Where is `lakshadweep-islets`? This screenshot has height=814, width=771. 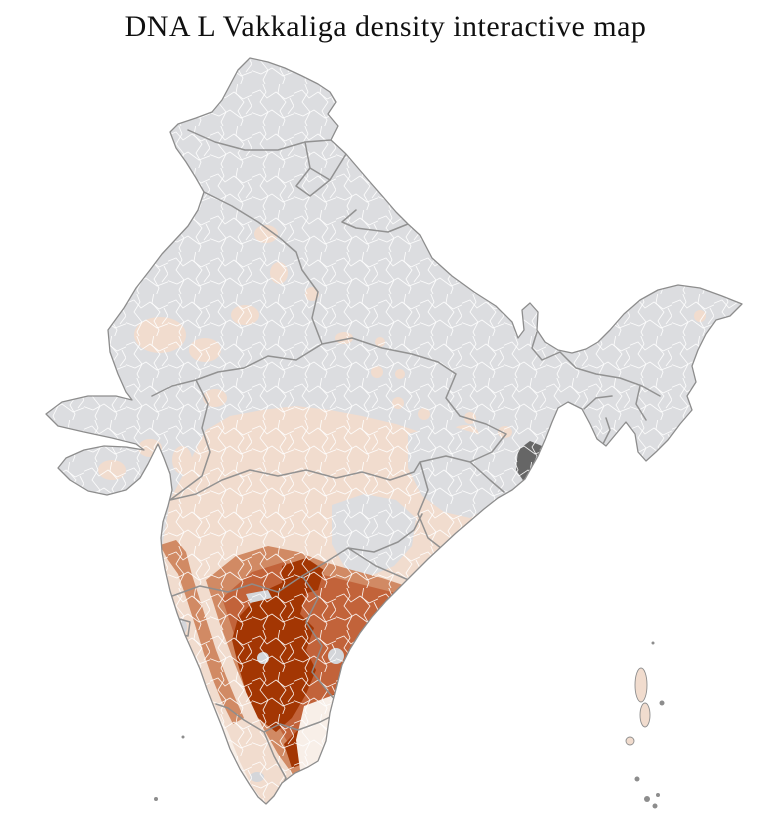
lakshadweep-islets is located at coordinates (169, 768).